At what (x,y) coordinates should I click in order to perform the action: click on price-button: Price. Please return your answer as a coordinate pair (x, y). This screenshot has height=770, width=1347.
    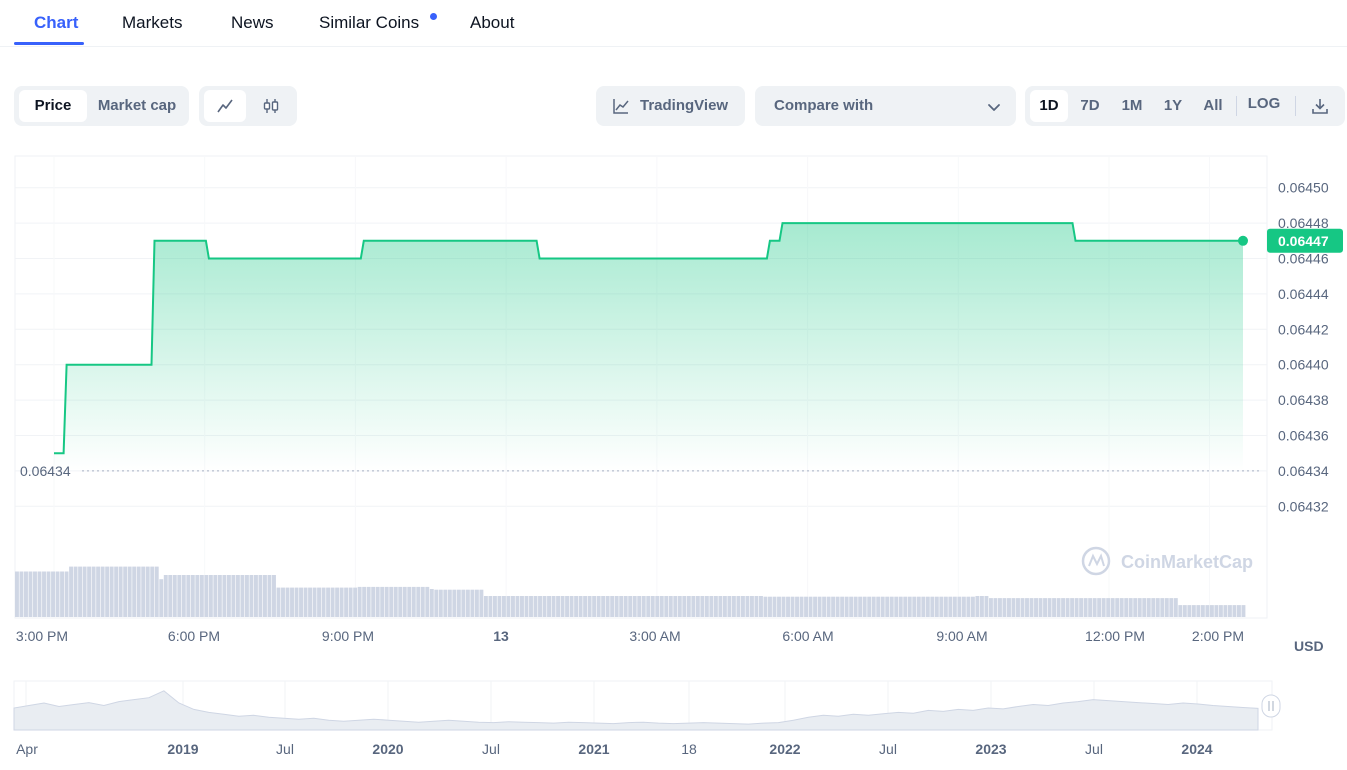
    Looking at the image, I should click on (53, 106).